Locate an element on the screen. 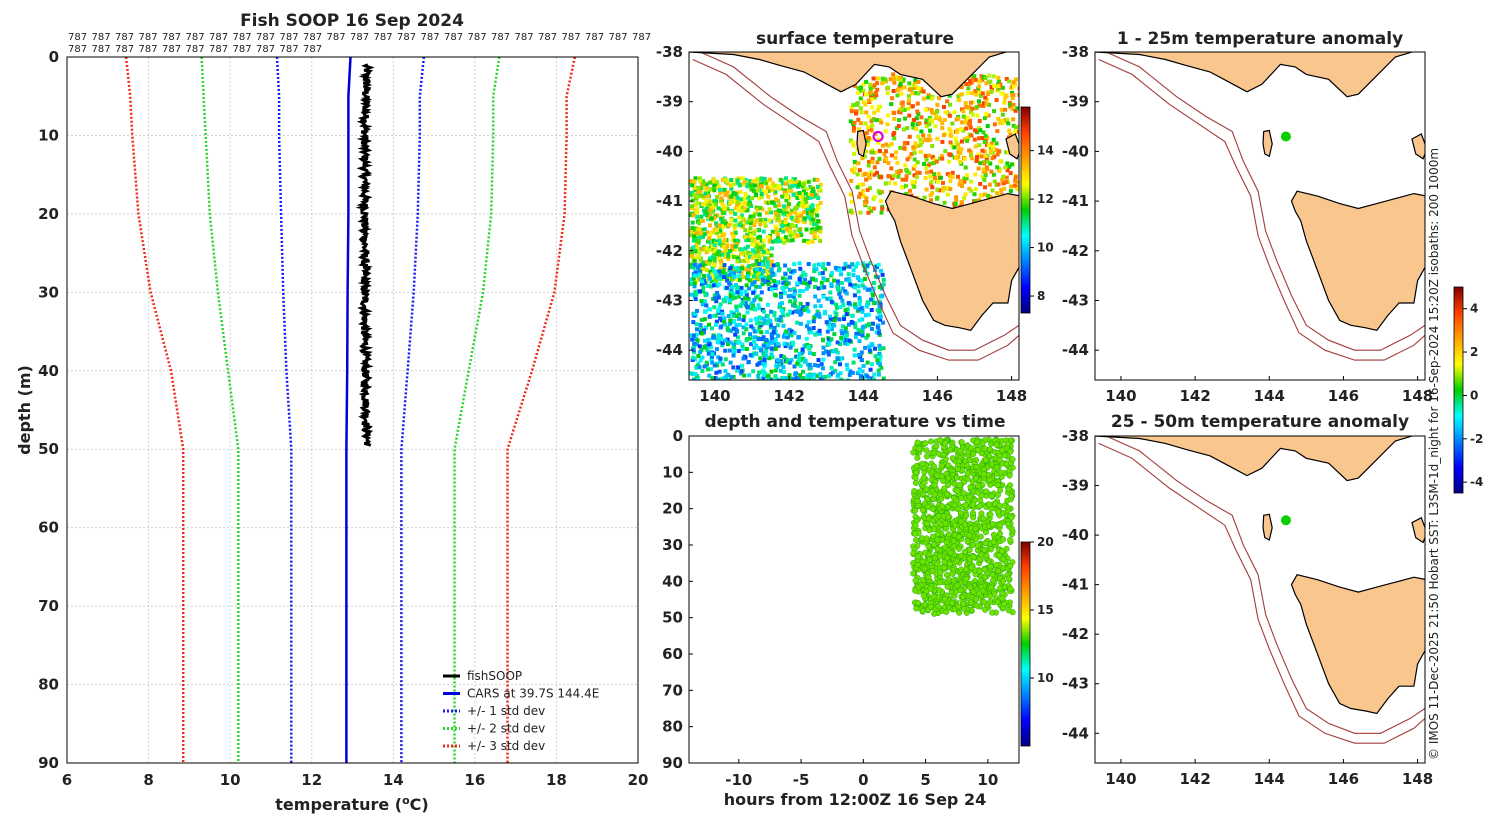  profile-ytick: 80 is located at coordinates (48, 685).